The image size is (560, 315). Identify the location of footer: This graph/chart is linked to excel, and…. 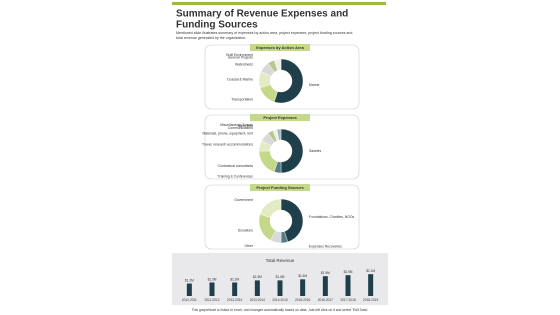
(280, 310).